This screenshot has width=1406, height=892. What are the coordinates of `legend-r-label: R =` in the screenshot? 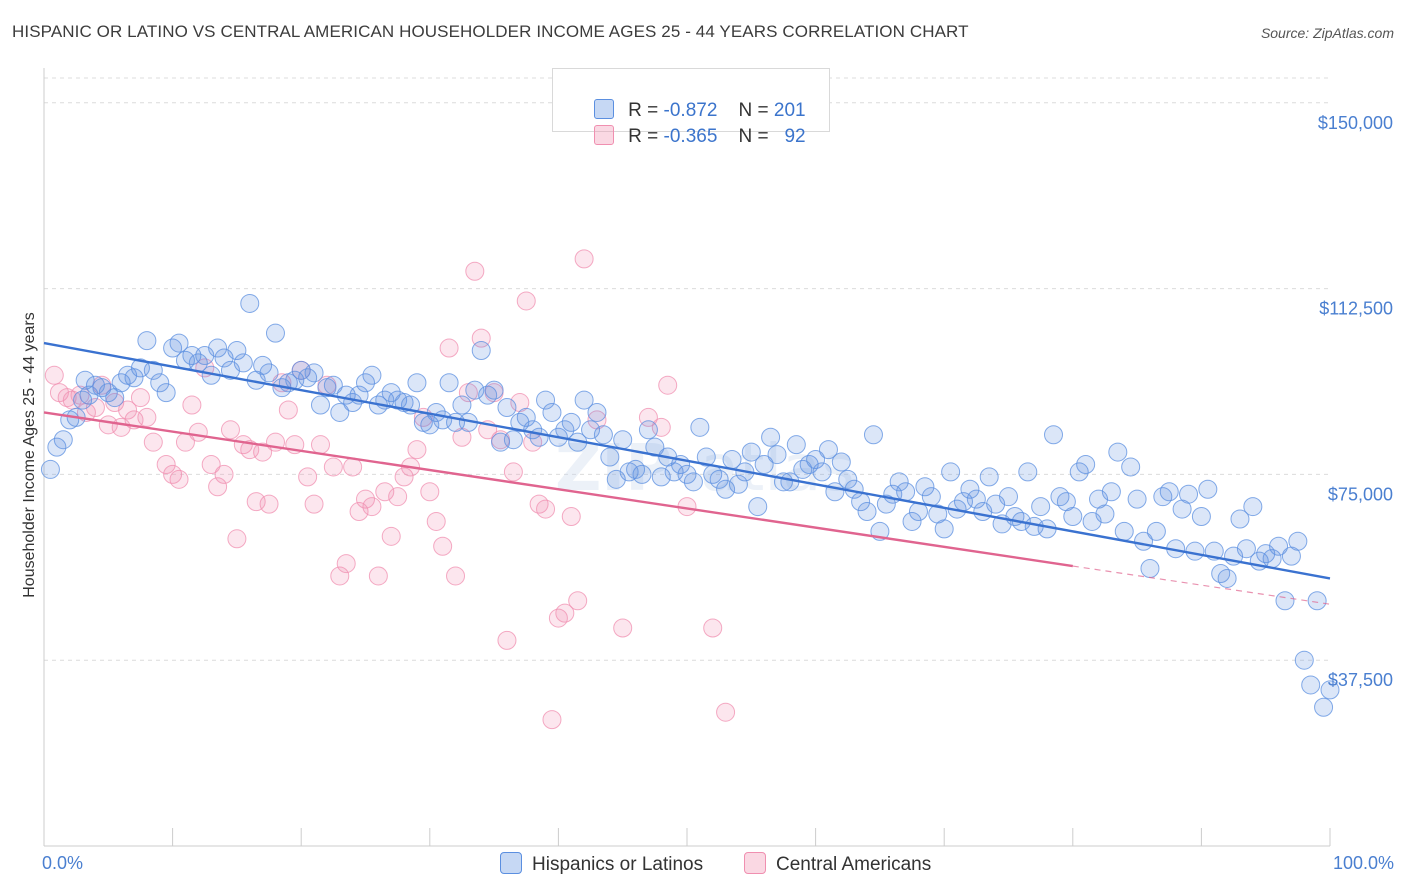 It's located at (643, 110).